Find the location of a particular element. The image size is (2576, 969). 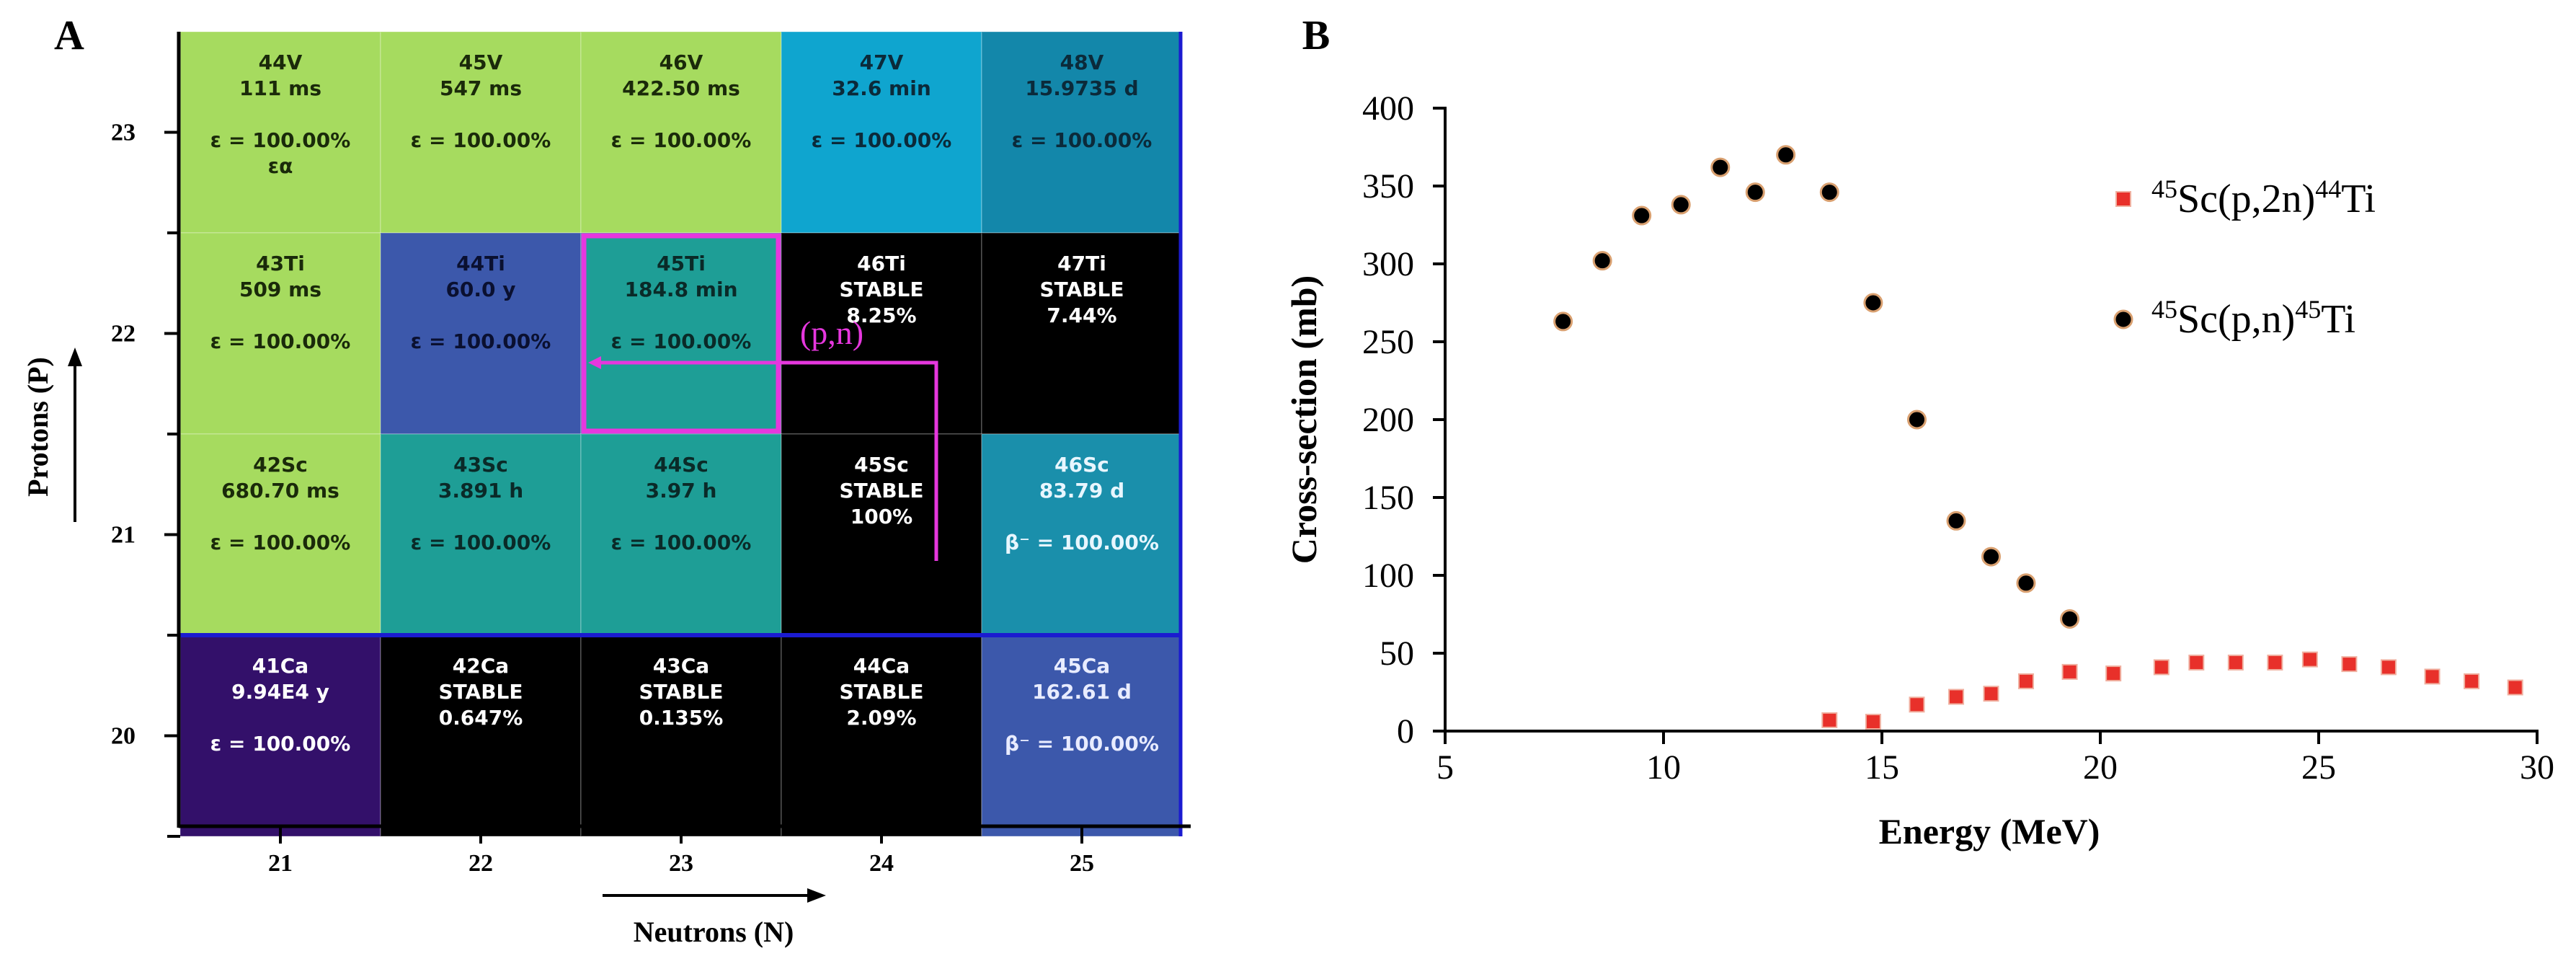

nuclide-property: 83.79 d is located at coordinates (1081, 491).